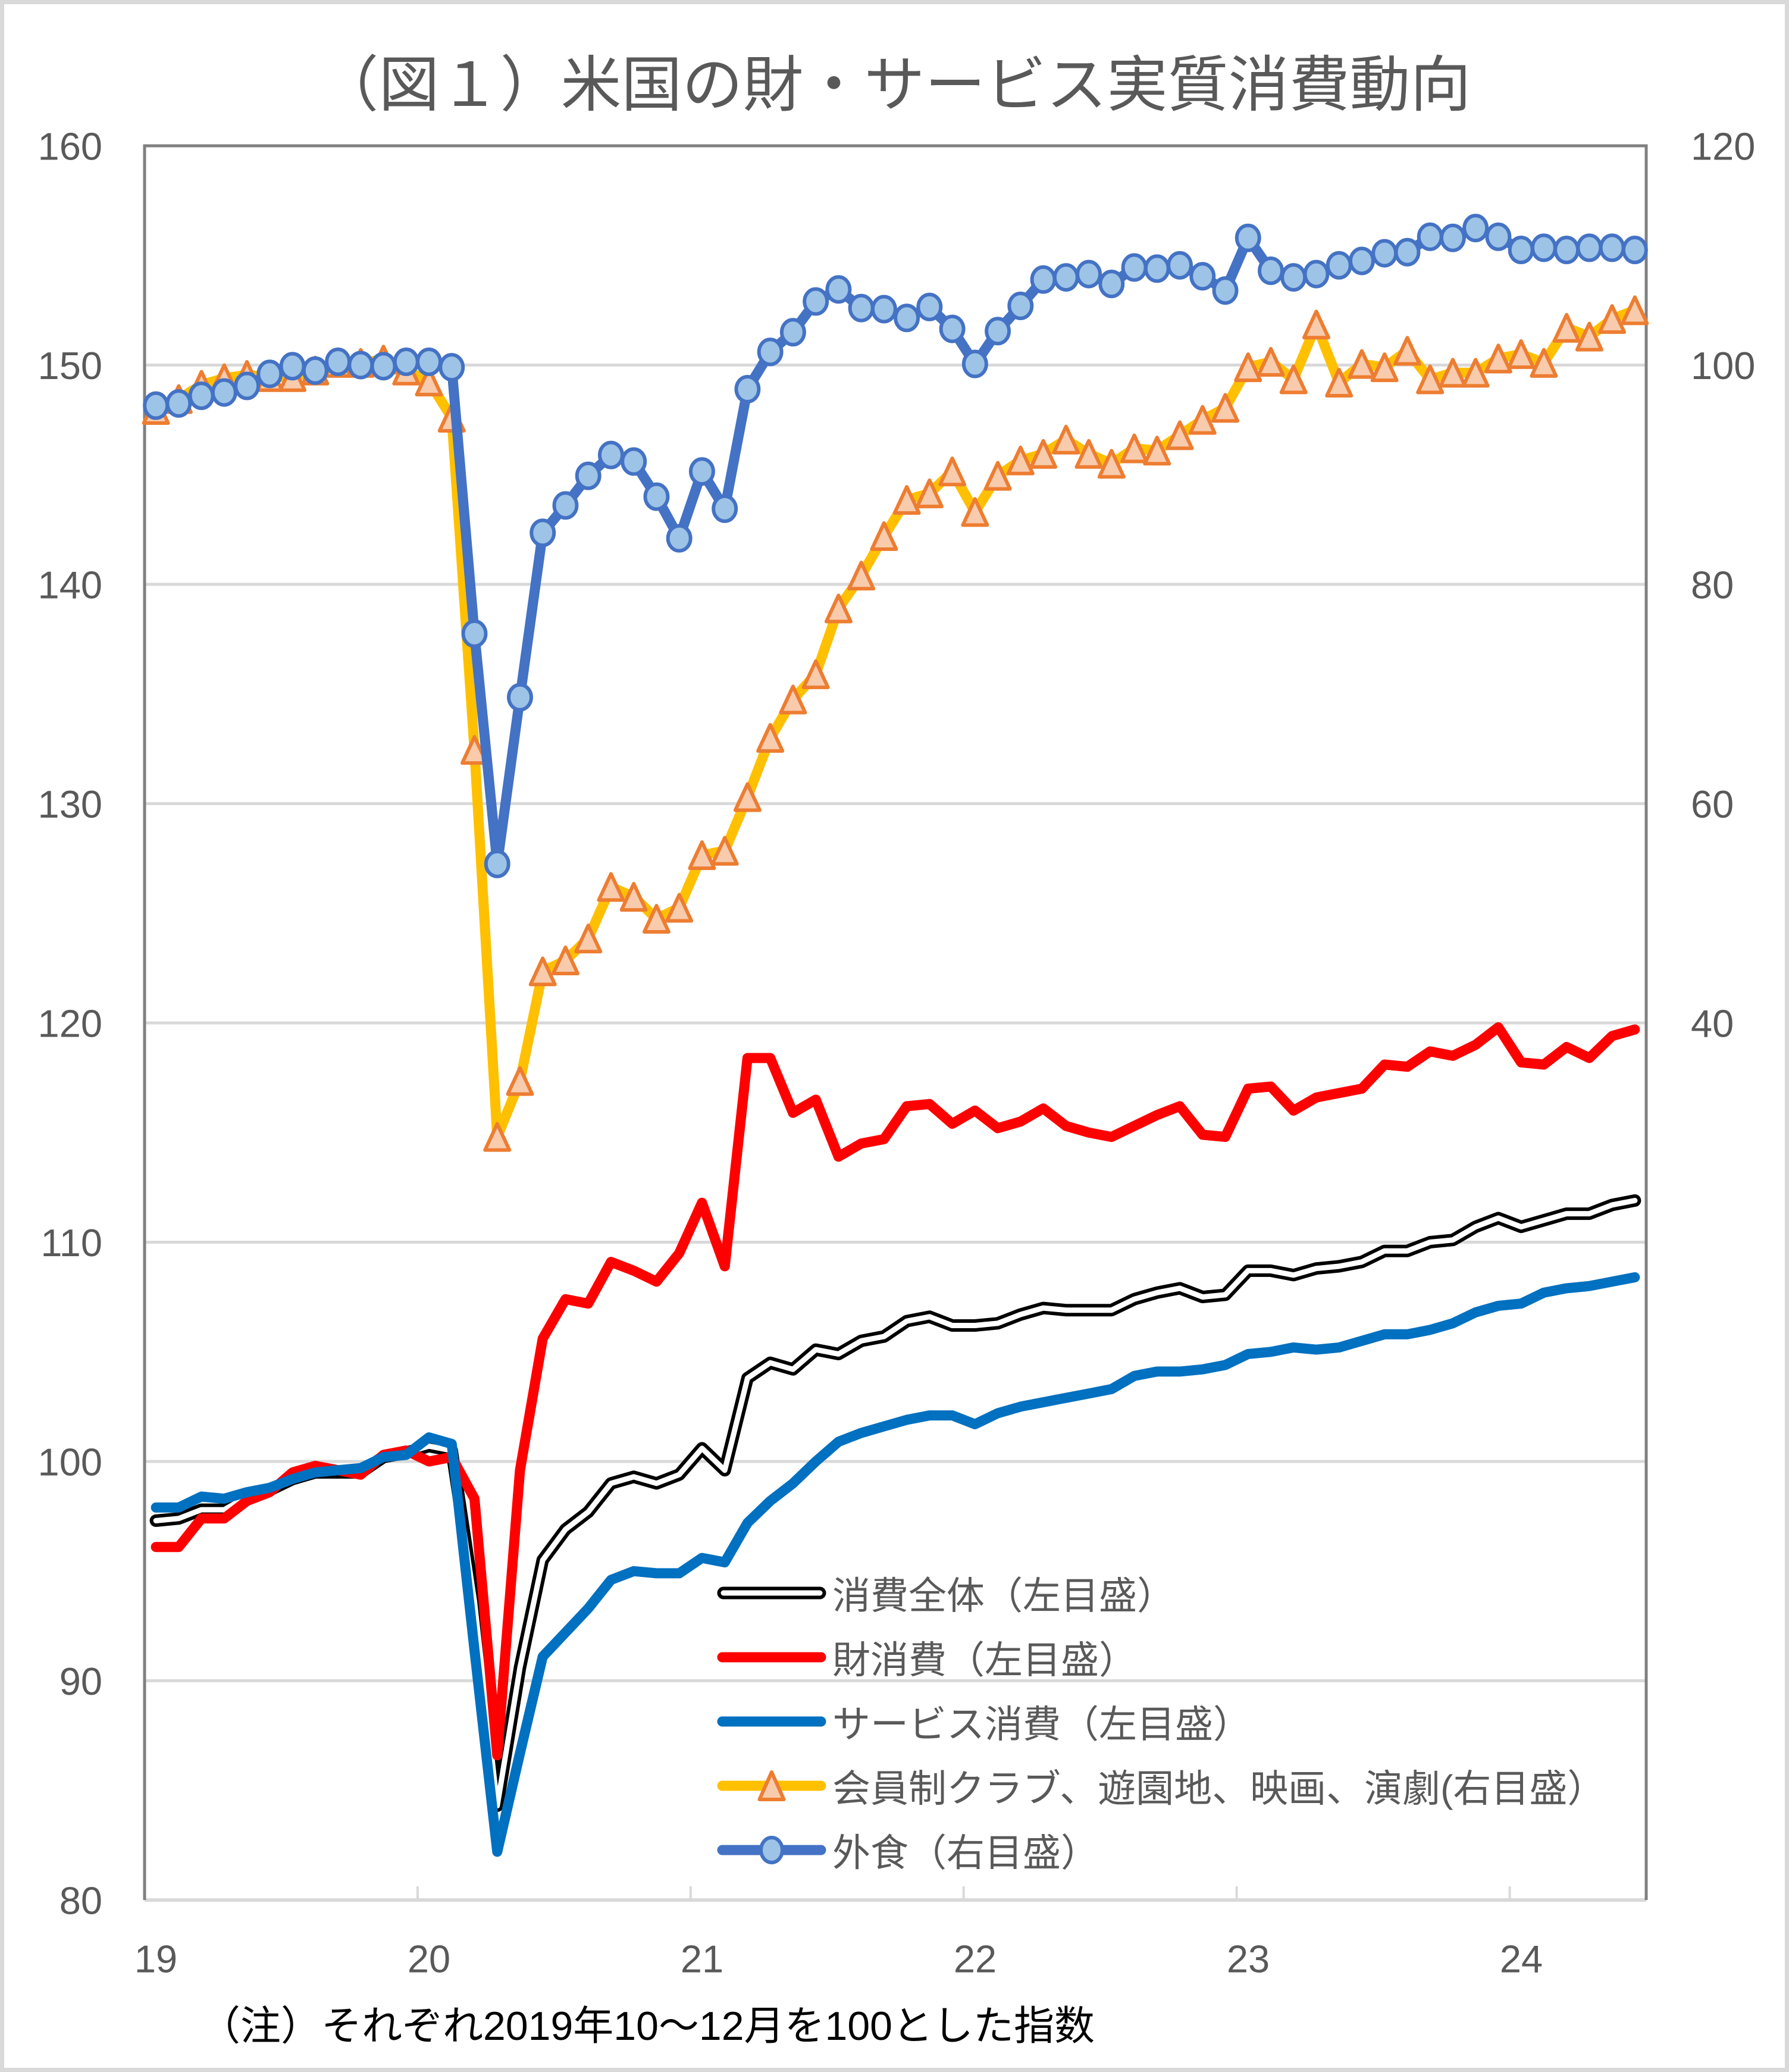 The width and height of the screenshot is (1789, 2072). What do you see at coordinates (771, 1721) in the screenshot?
I see `blue-line-icon` at bounding box center [771, 1721].